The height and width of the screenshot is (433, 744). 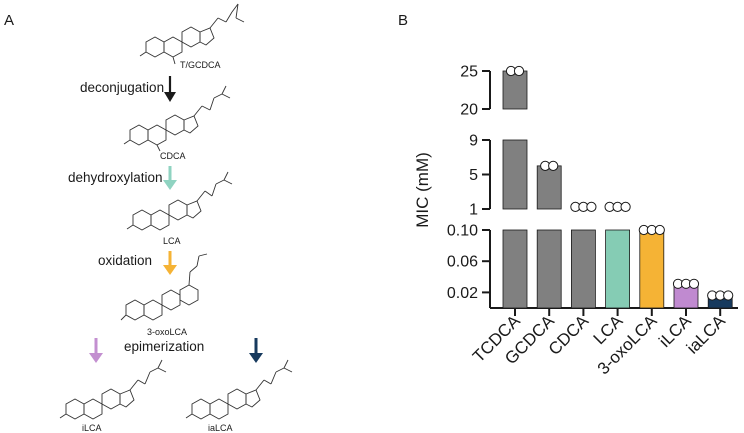 I want to click on step-label-oxidation: oxidation, so click(x=125, y=260).